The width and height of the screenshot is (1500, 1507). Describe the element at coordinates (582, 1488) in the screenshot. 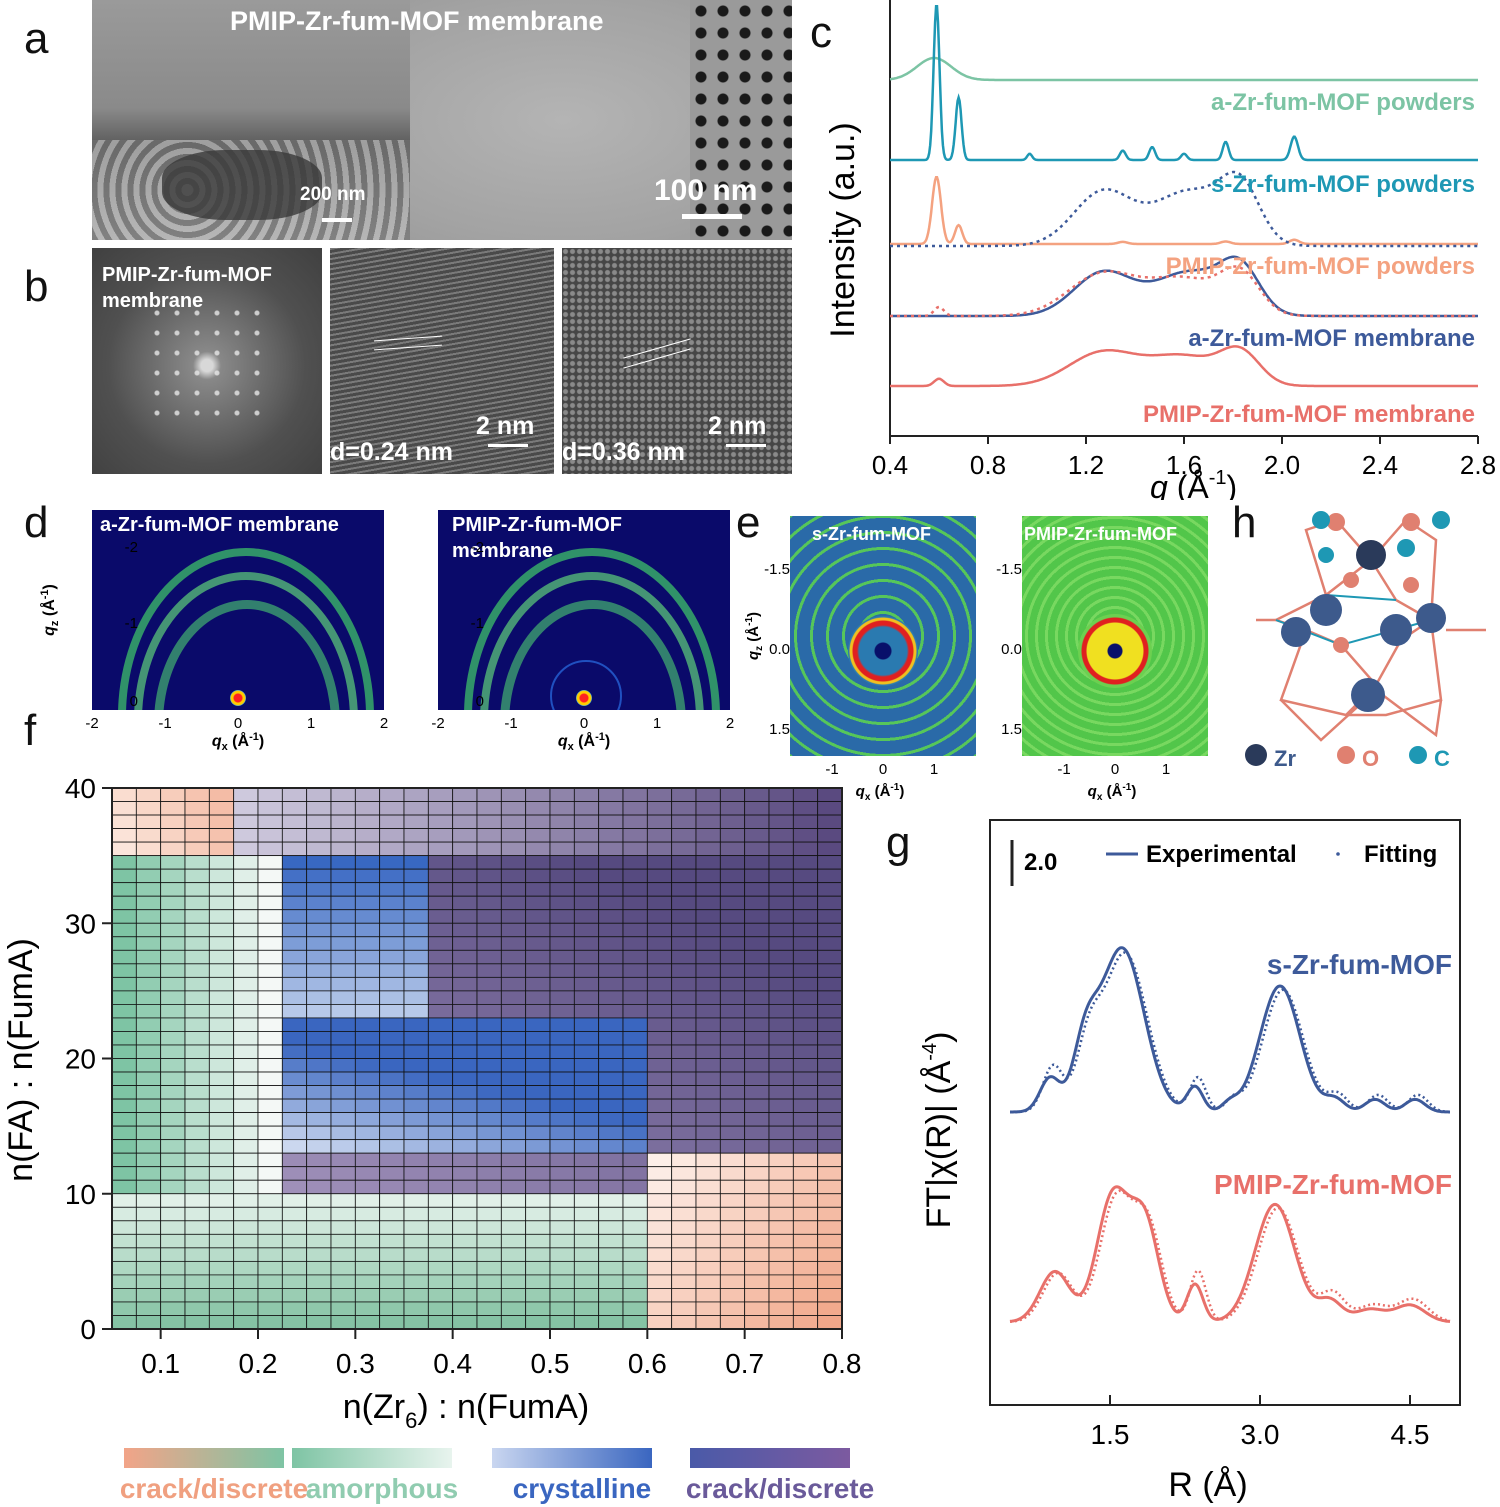

I see `legend-label-2: crystalline` at that location.